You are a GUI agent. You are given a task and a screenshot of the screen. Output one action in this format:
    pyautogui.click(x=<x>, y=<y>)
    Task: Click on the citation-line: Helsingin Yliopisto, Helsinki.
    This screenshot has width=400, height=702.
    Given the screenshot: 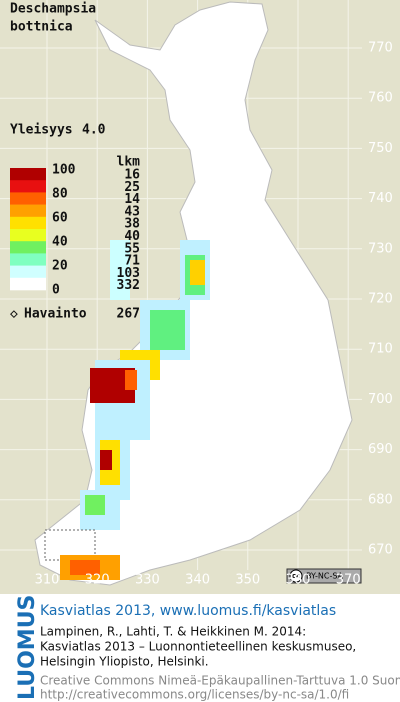 What is the action you would take?
    pyautogui.click(x=124, y=662)
    